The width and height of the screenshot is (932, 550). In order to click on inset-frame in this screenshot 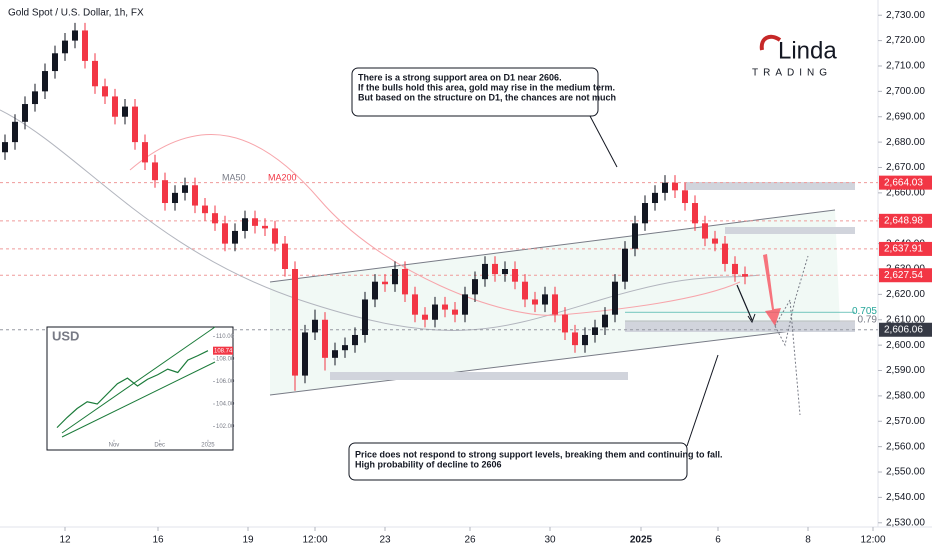, I will do `click(140, 388)`.